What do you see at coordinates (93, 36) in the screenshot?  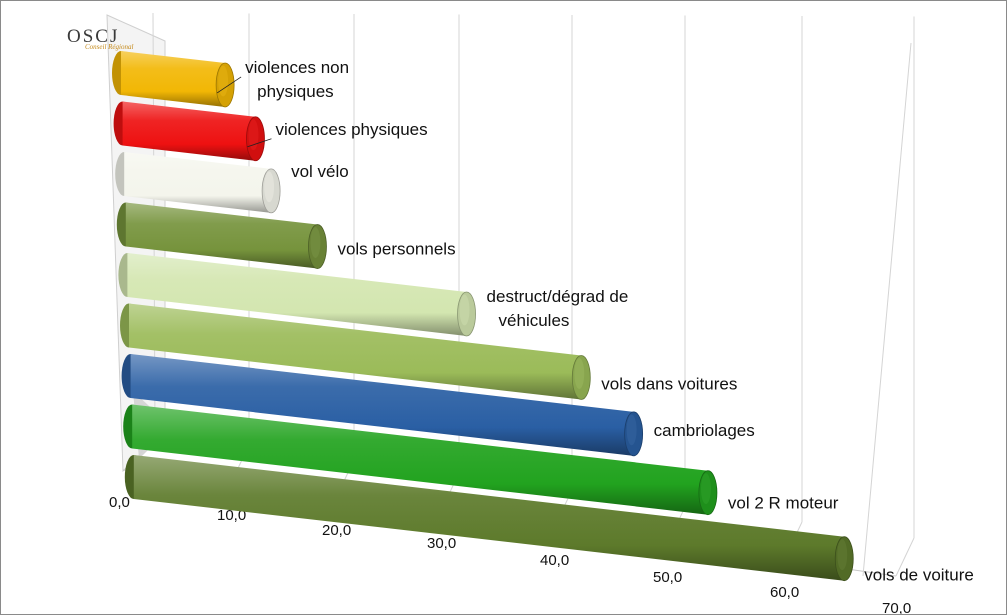 I see `logo-text: OSCJ` at bounding box center [93, 36].